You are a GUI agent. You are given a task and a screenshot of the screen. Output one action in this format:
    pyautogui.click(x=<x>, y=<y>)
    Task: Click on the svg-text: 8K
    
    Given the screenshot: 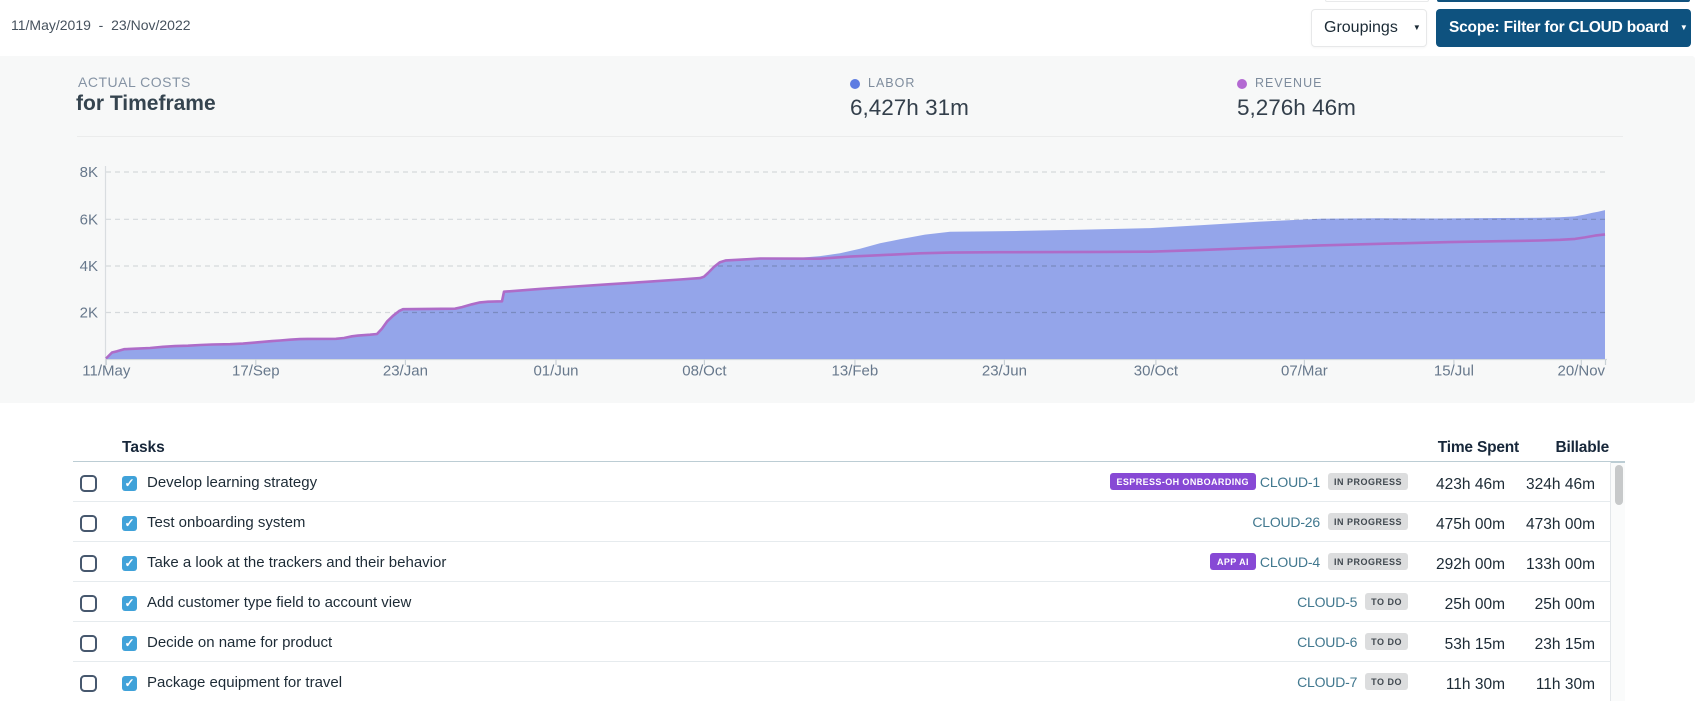 What is the action you would take?
    pyautogui.click(x=89, y=172)
    